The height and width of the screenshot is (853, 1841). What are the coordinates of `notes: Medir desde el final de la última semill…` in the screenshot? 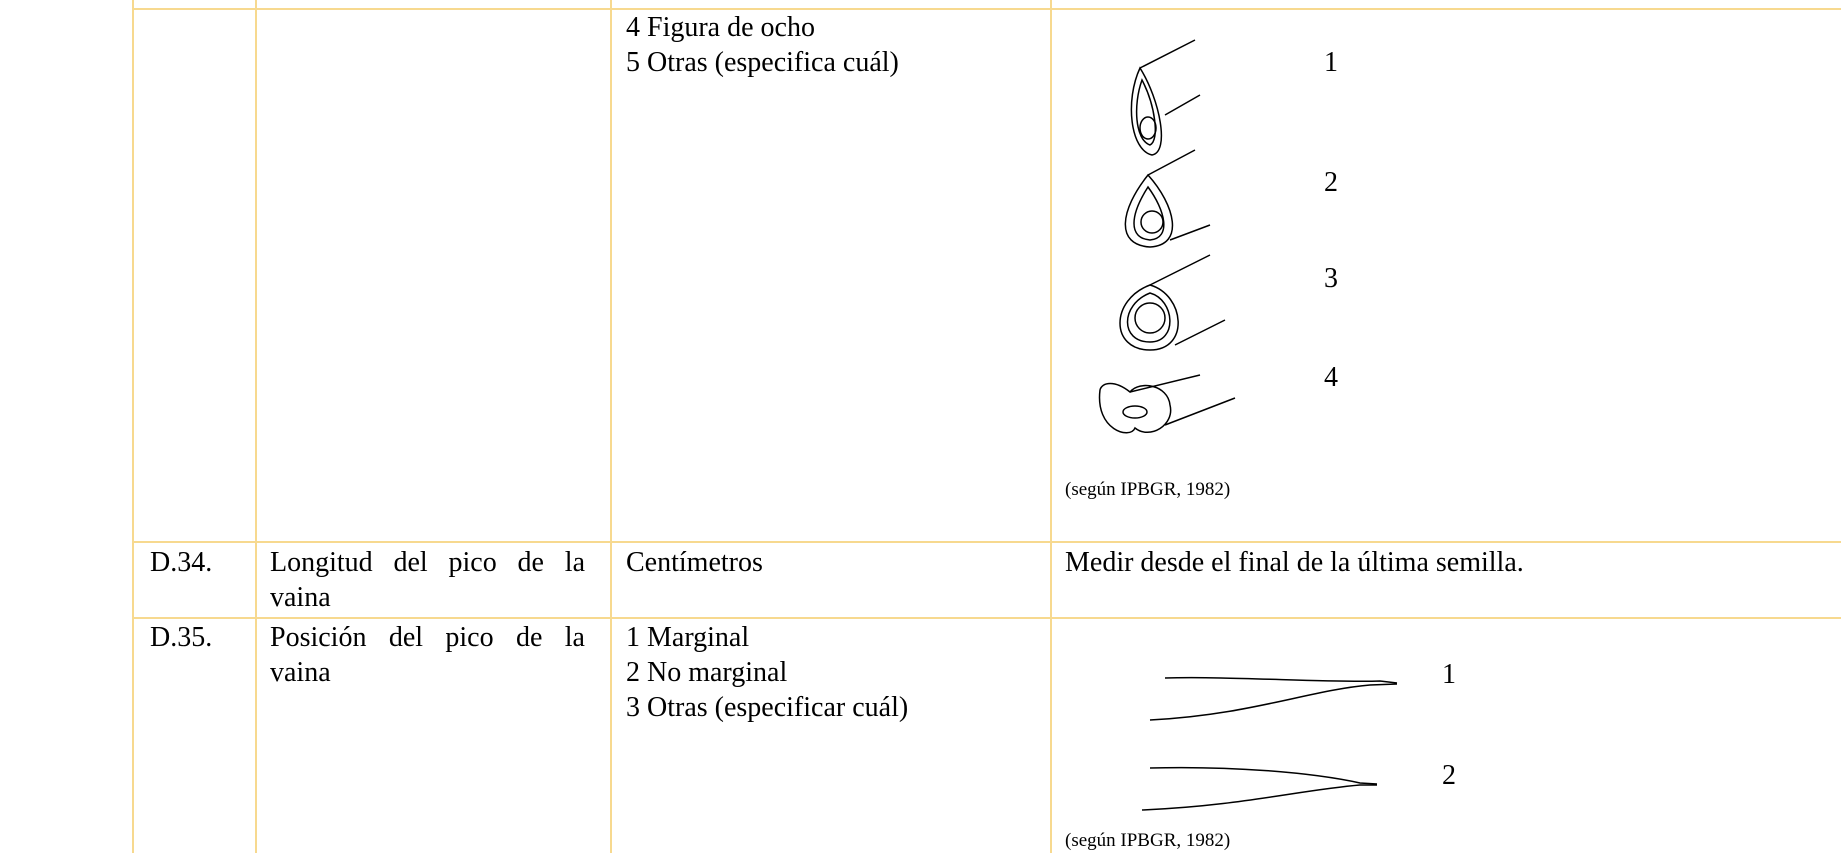 It's located at (1294, 562).